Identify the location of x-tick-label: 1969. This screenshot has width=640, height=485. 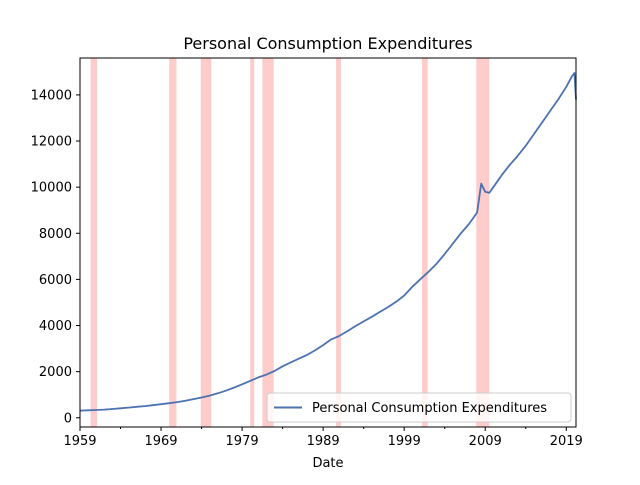
(160, 441).